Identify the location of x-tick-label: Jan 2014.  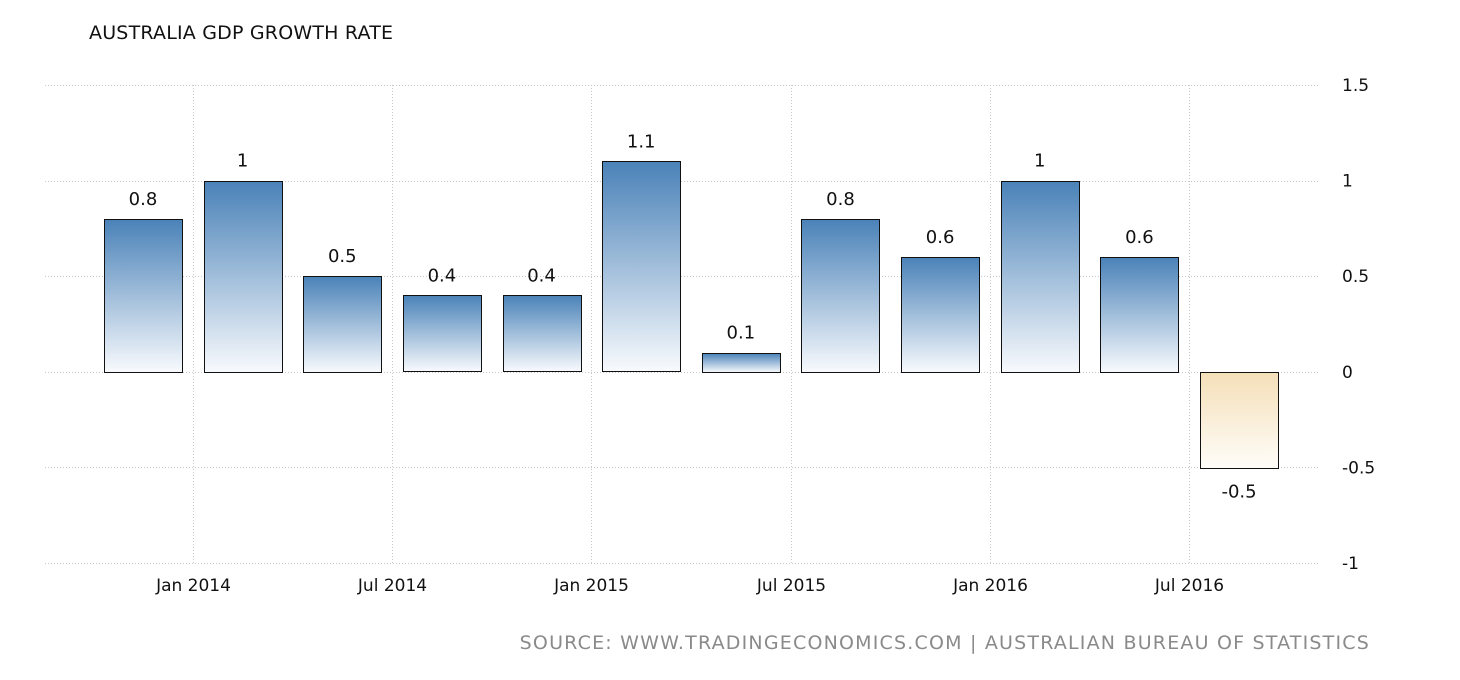
(193, 586).